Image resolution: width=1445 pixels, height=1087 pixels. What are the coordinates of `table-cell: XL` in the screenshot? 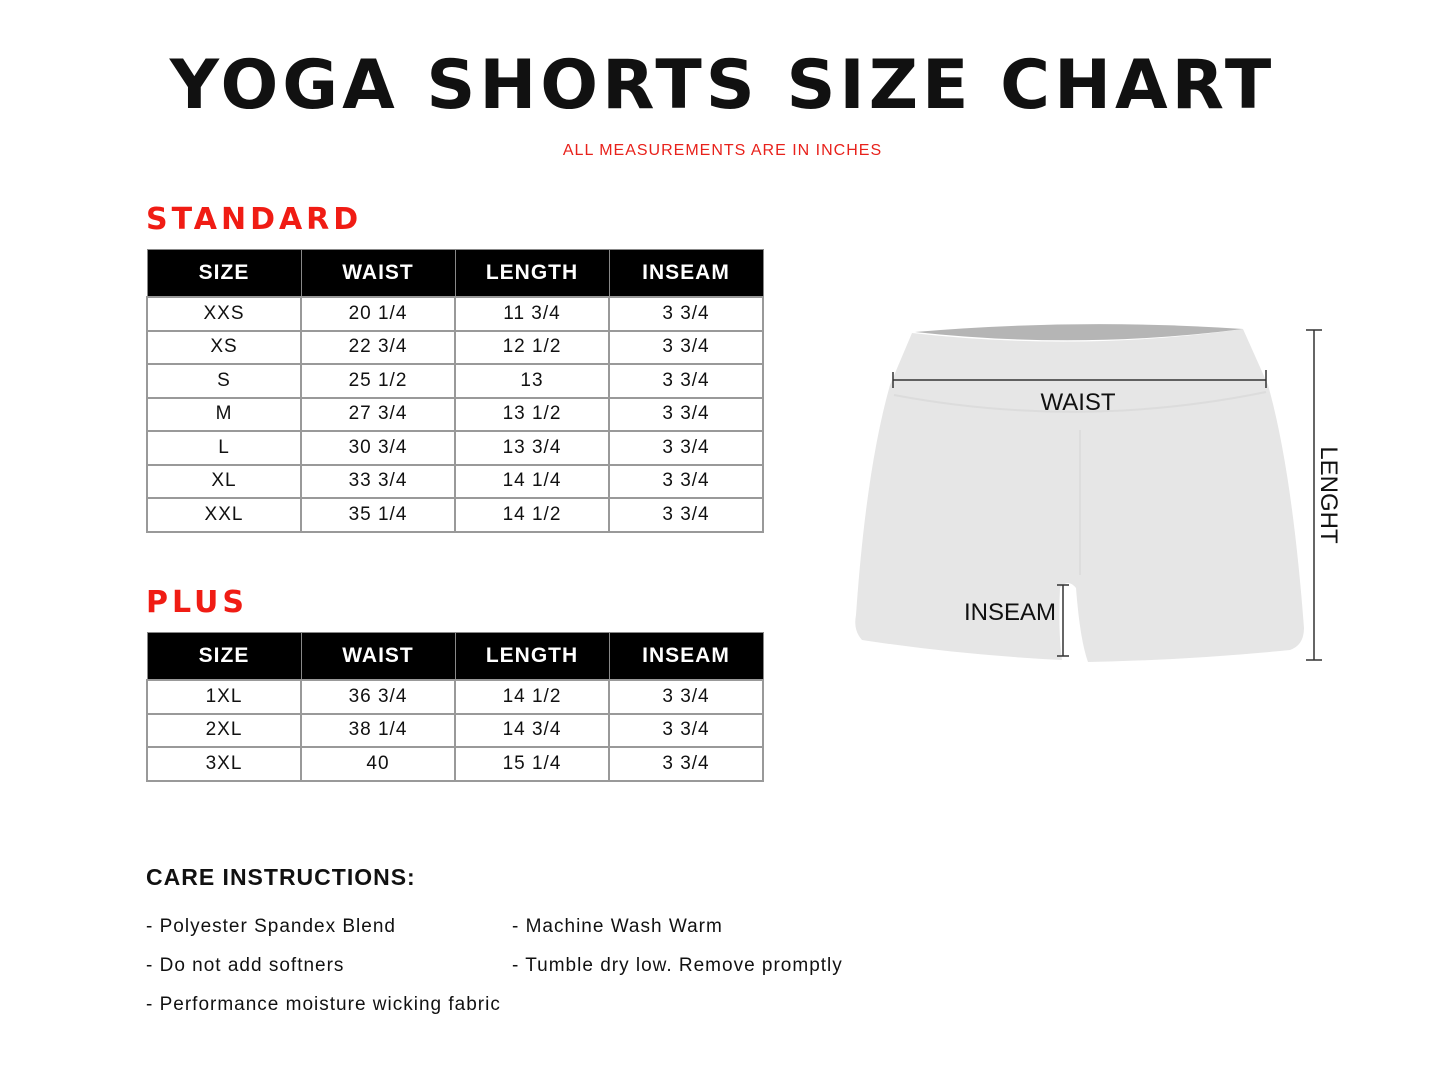 It's located at (224, 481).